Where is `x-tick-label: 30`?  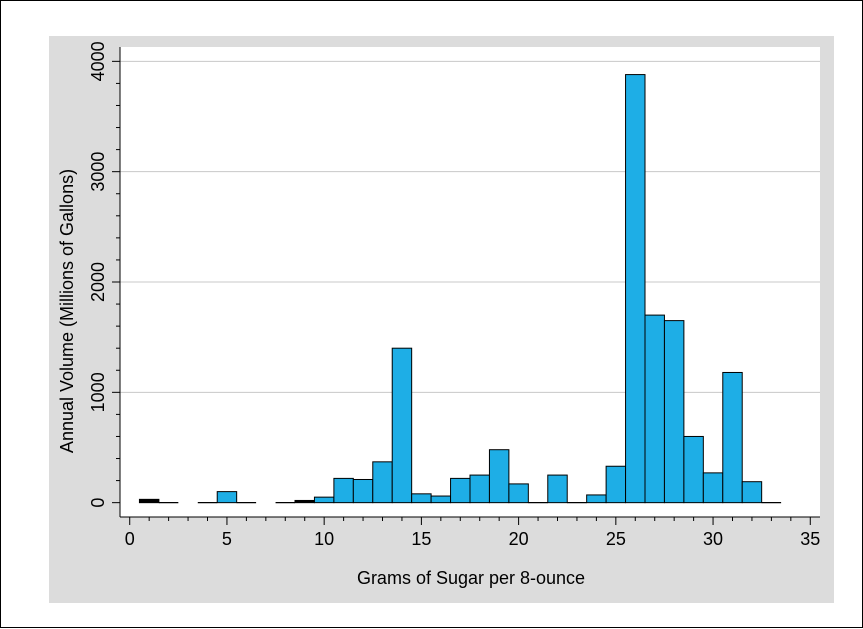
x-tick-label: 30 is located at coordinates (713, 539).